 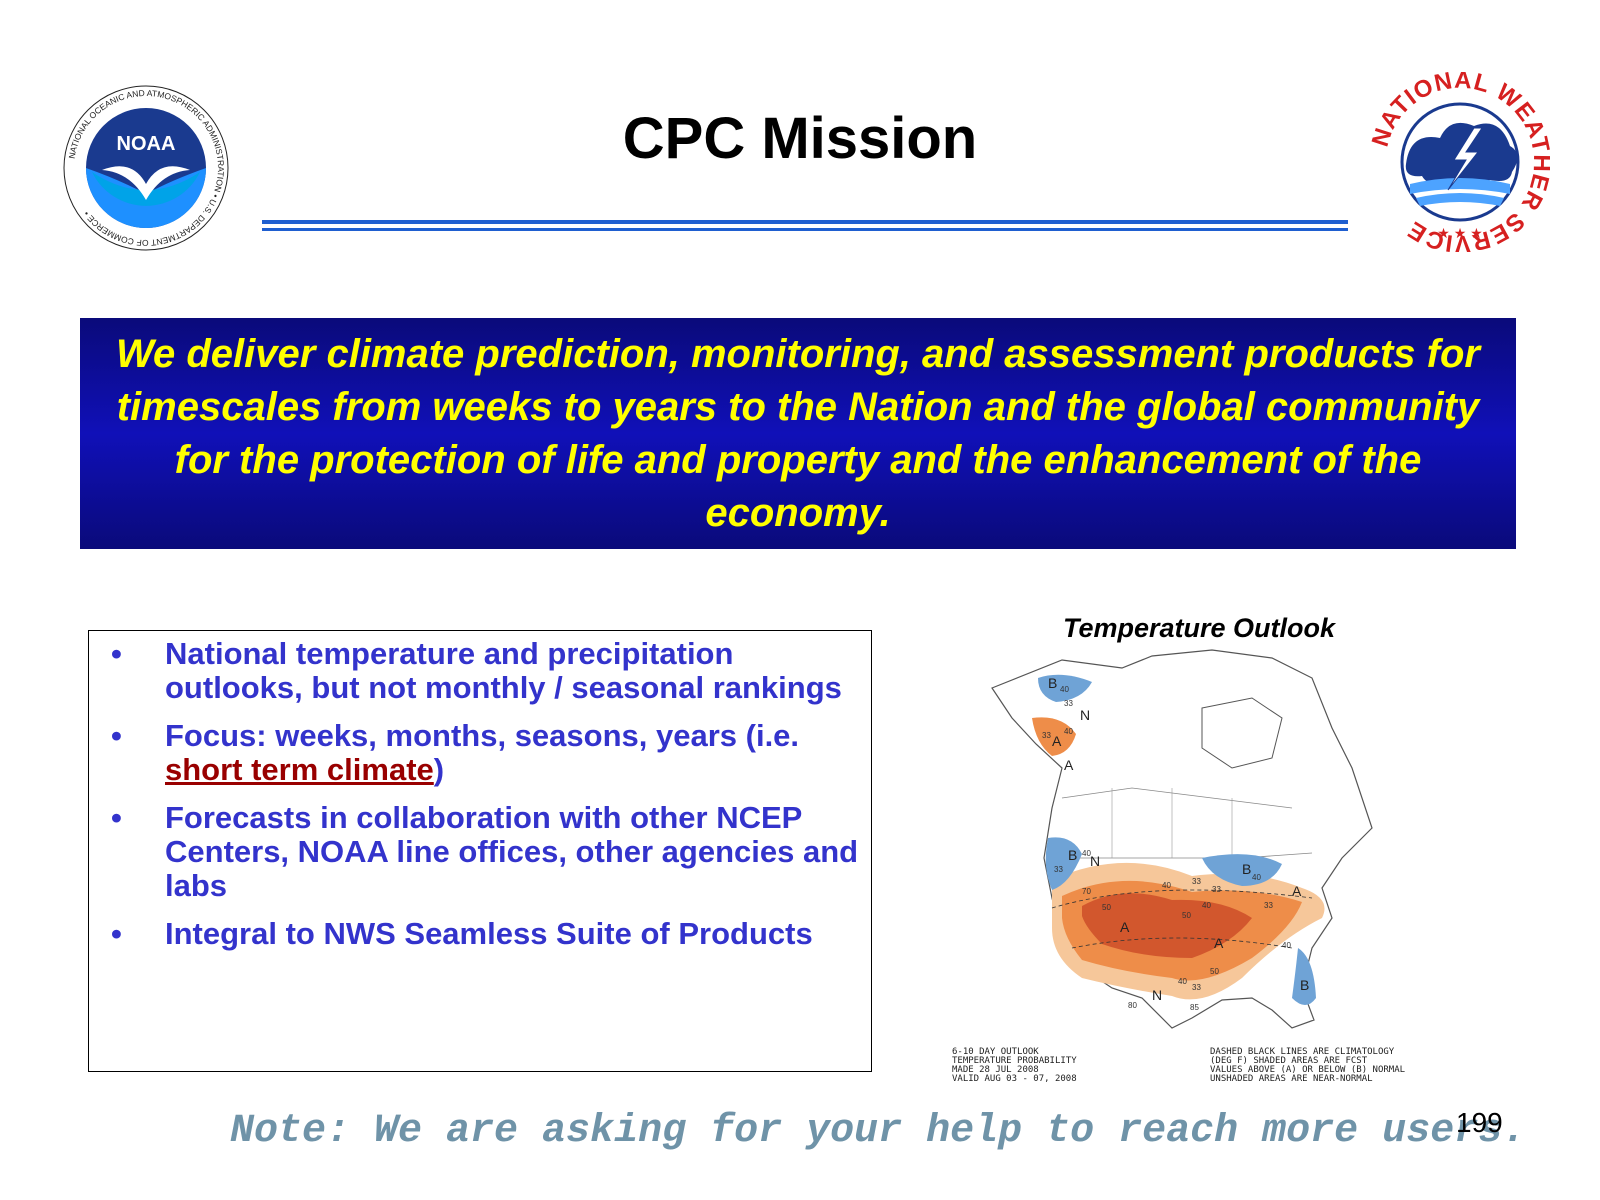 I want to click on map-legend-left: 6-10 DAY OUTLOOK, so click(x=995, y=1052).